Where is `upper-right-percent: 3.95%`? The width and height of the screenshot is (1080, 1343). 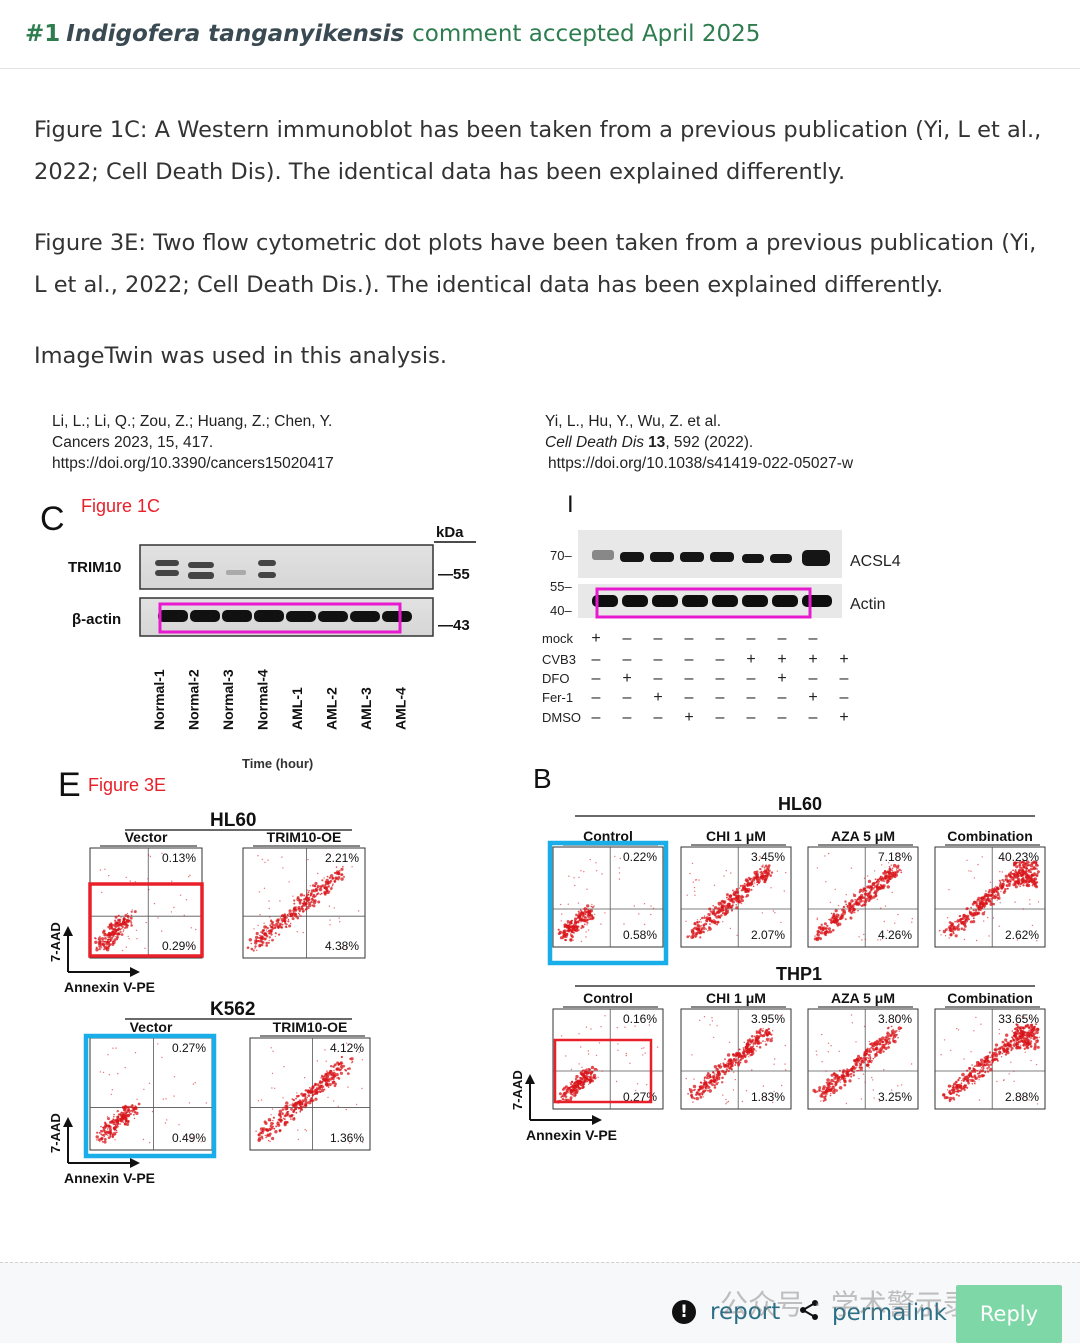 upper-right-percent: 3.95% is located at coordinates (768, 1019).